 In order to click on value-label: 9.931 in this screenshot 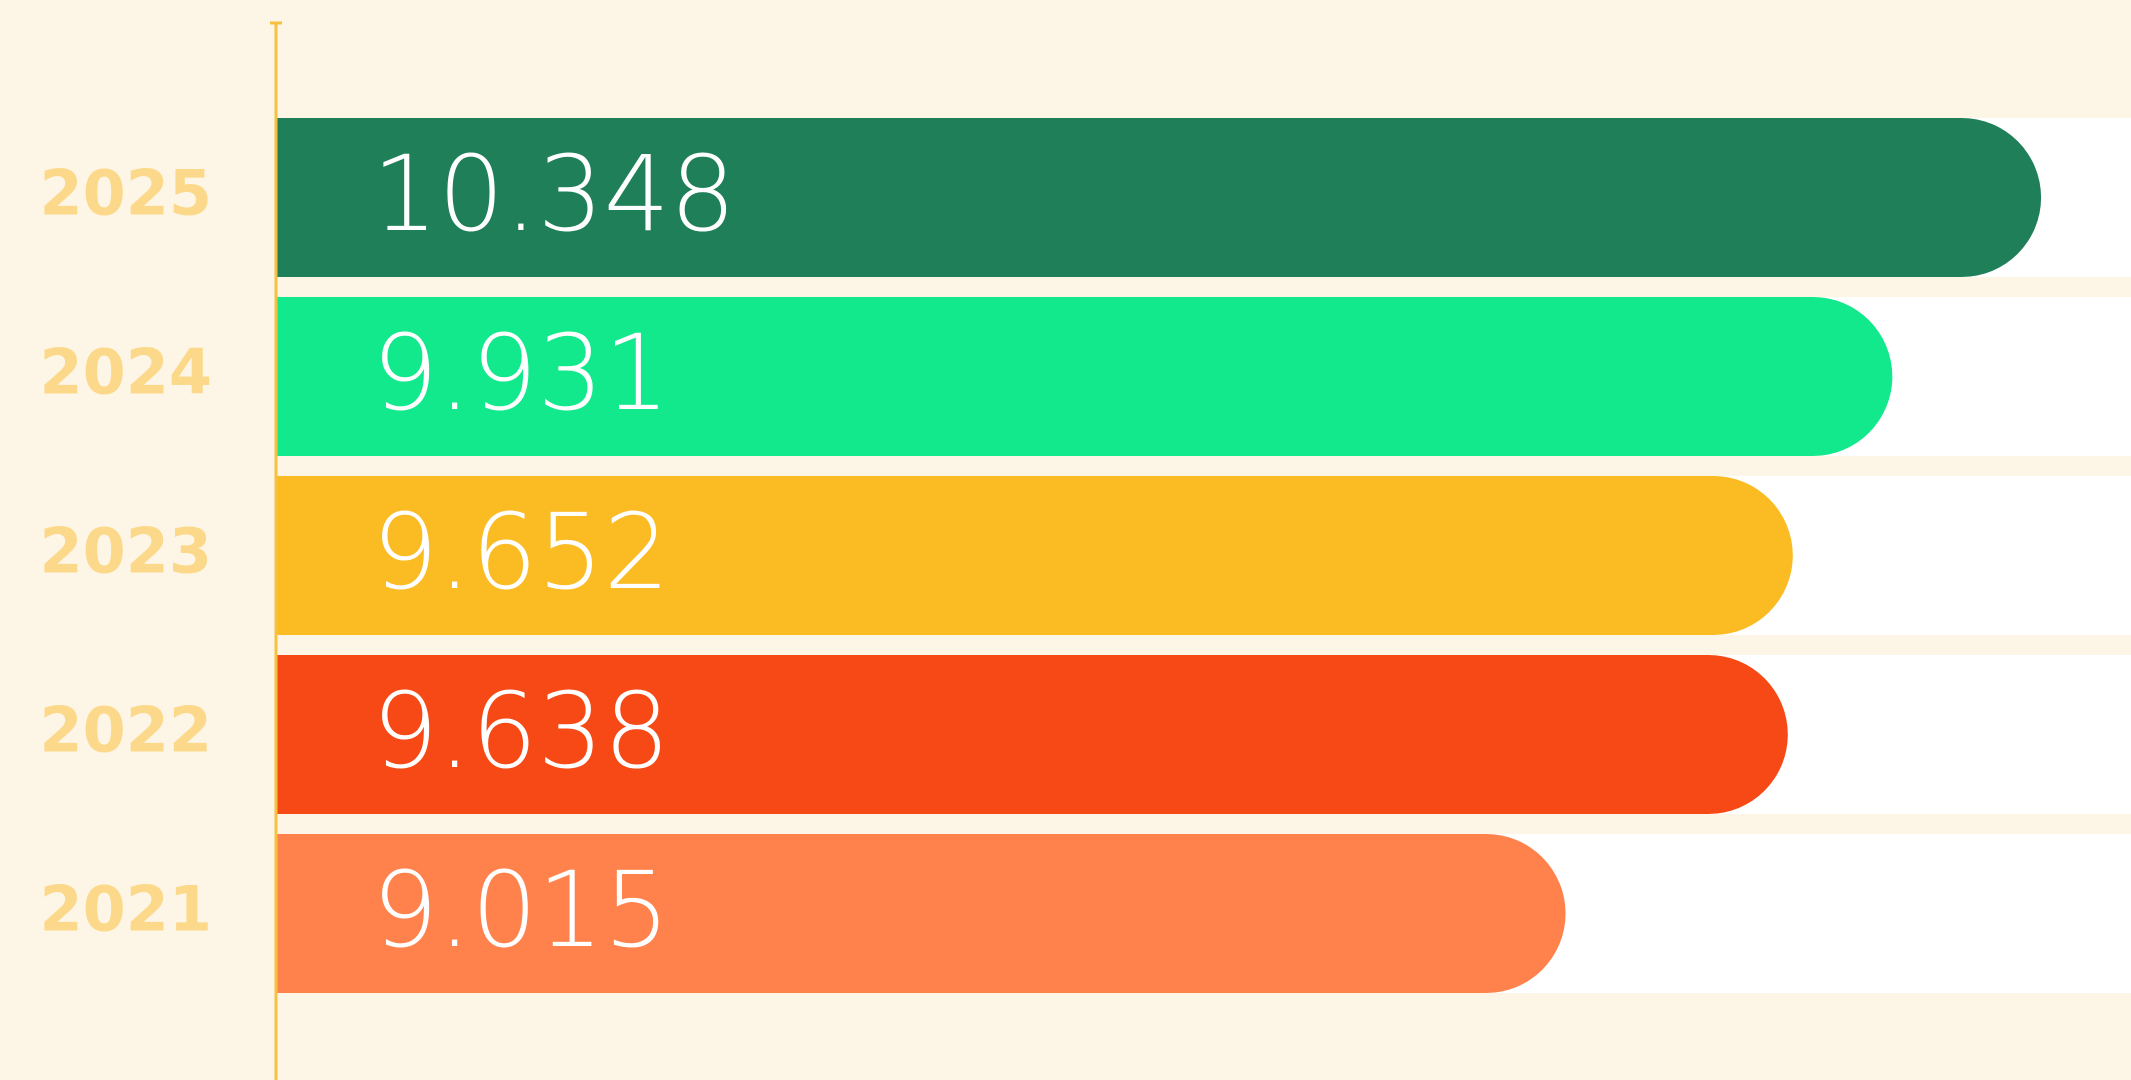, I will do `click(521, 373)`.